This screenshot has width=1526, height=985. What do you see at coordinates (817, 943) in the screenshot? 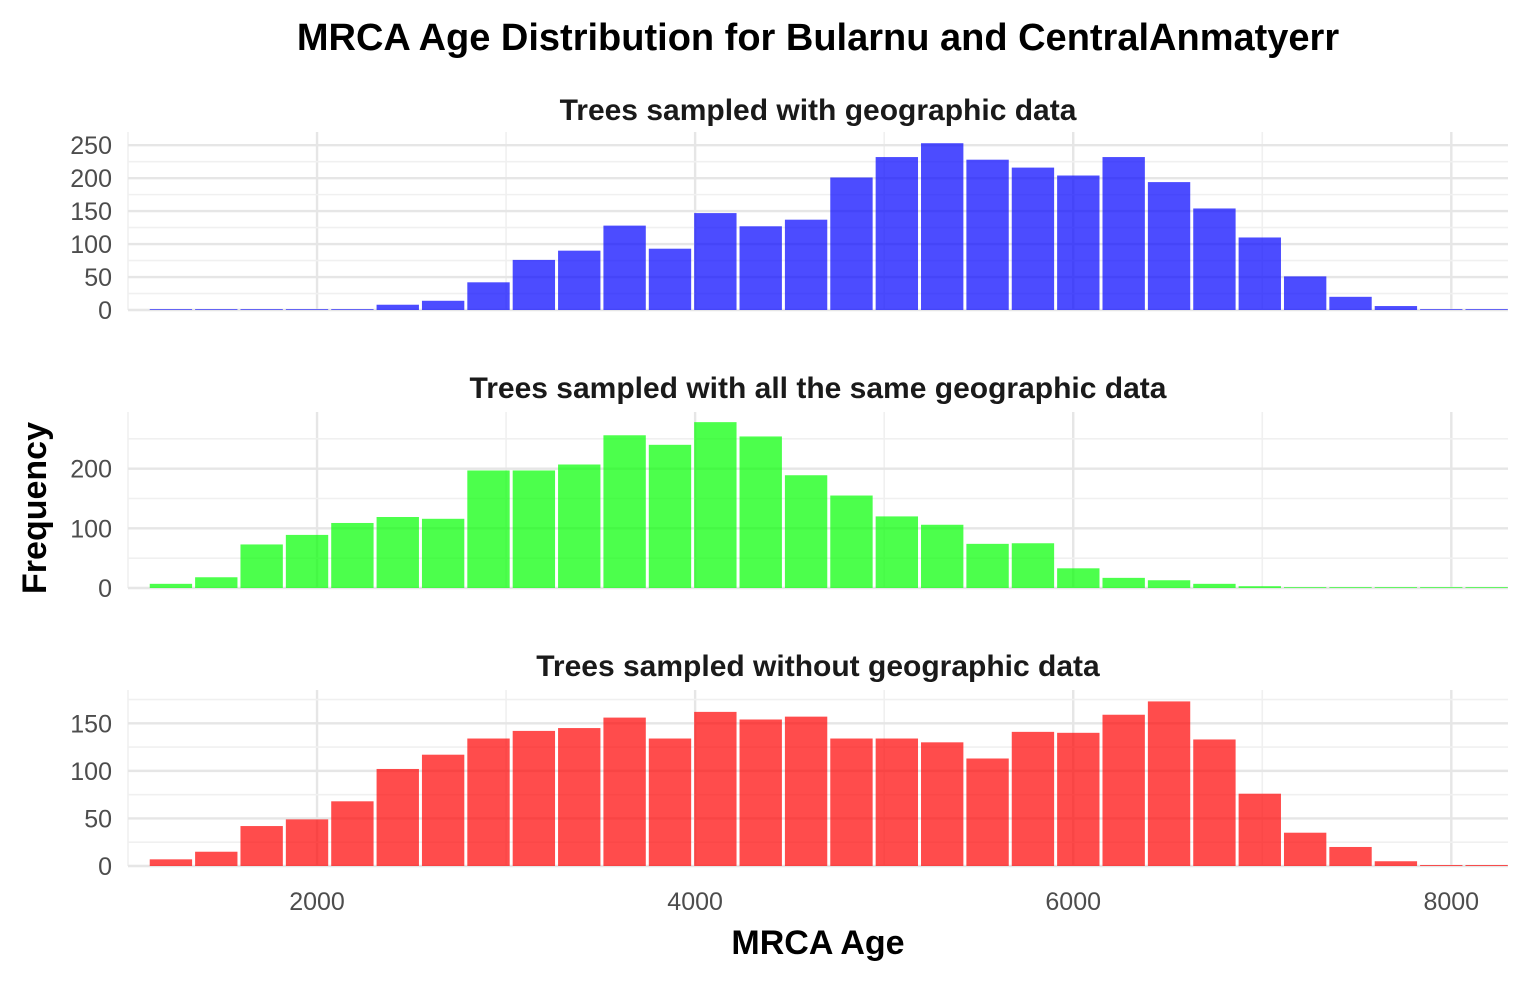
I see `x-axis-title: MRCA Age` at bounding box center [817, 943].